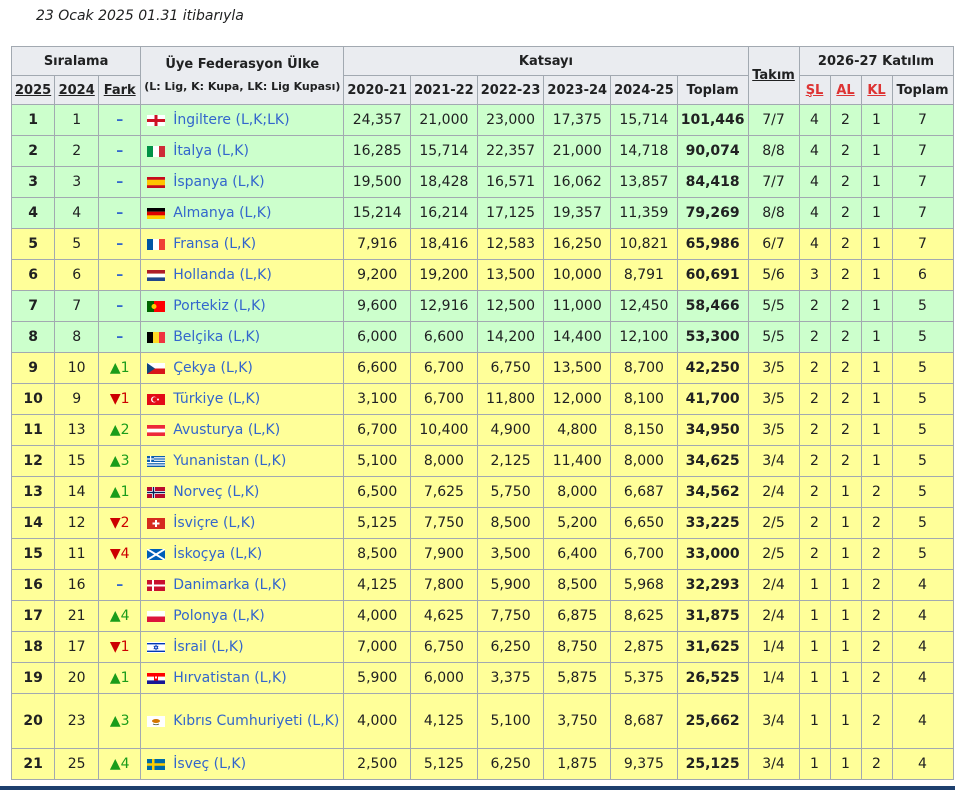  What do you see at coordinates (196, 523) in the screenshot?
I see `country-link: İsviçre` at bounding box center [196, 523].